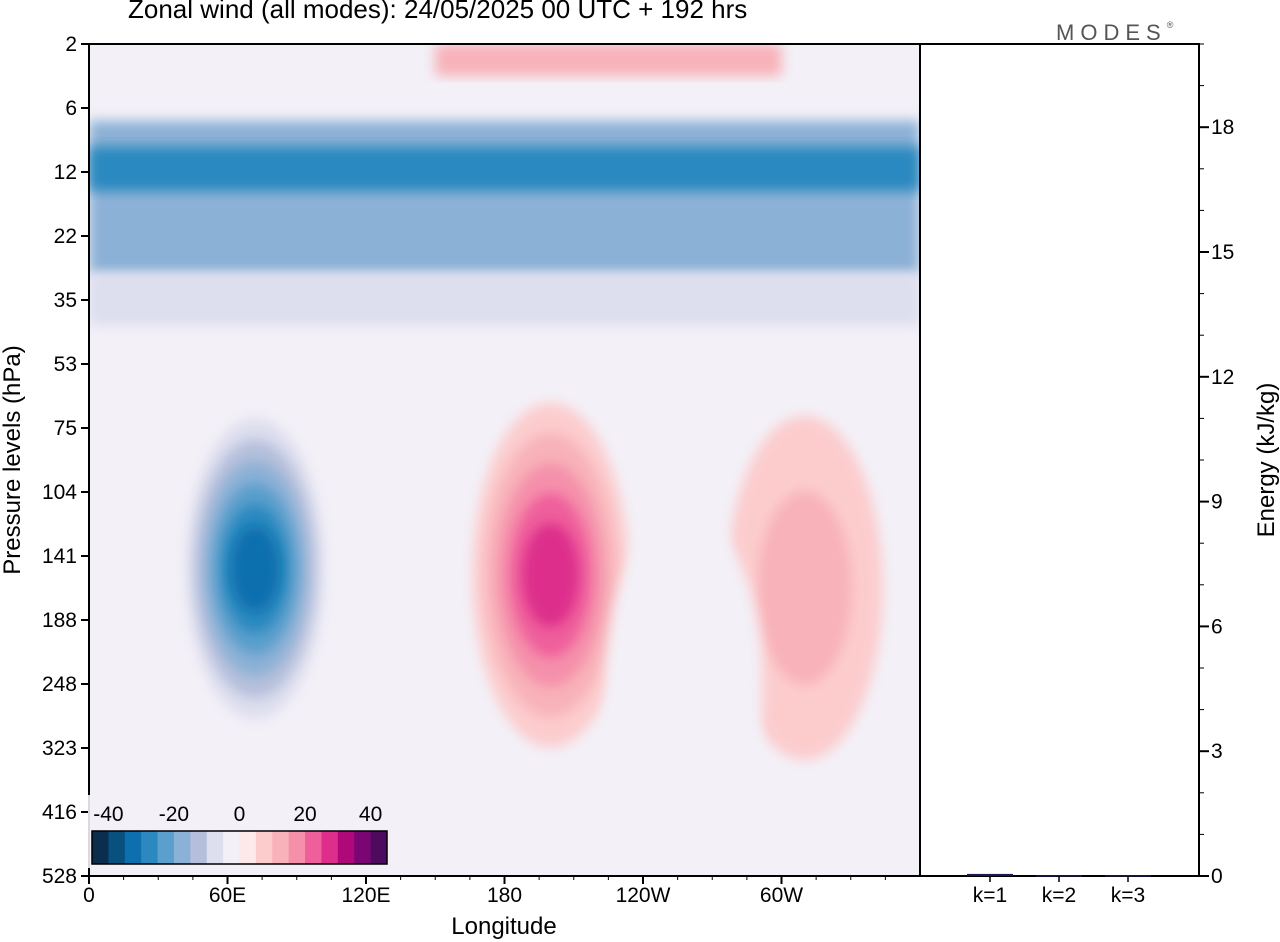  I want to click on y-tick-label: 75, so click(65, 428).